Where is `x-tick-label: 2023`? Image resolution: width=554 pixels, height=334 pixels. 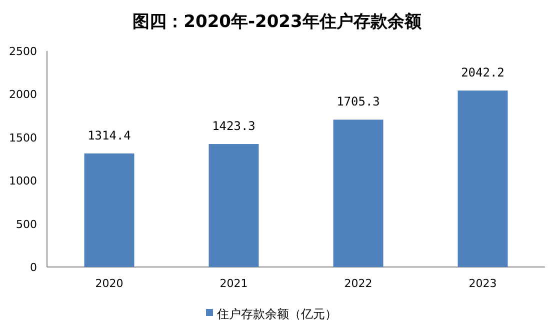
x-tick-label: 2023 is located at coordinates (482, 283).